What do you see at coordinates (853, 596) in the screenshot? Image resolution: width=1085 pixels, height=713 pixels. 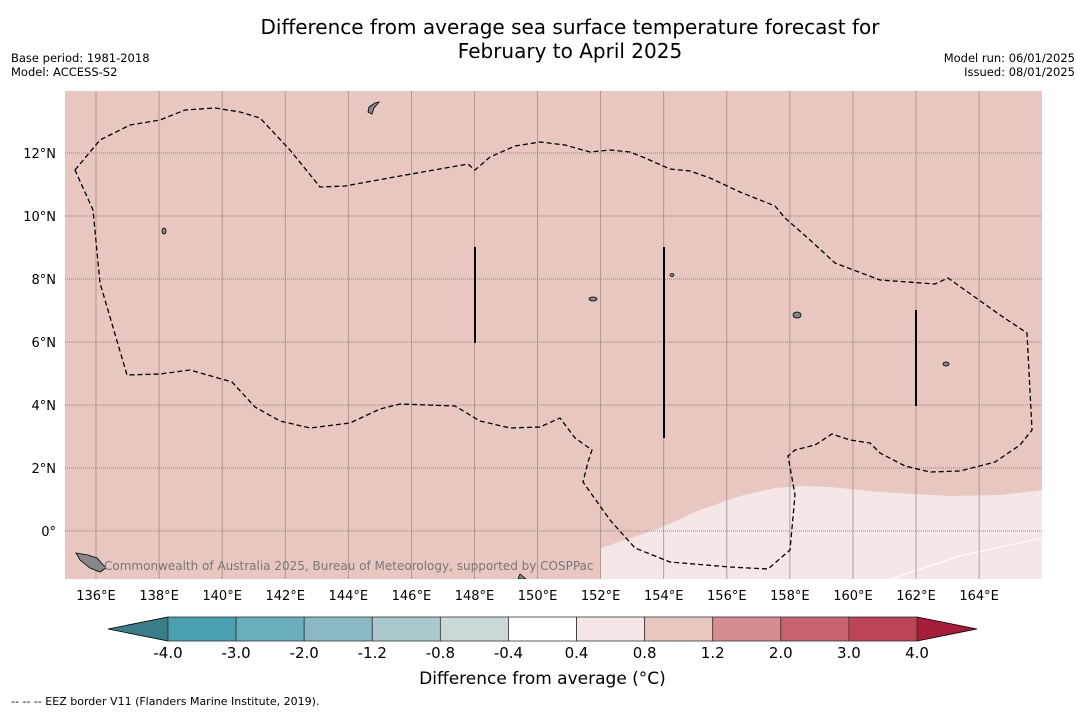 I see `lon-tick-label: 160°E` at bounding box center [853, 596].